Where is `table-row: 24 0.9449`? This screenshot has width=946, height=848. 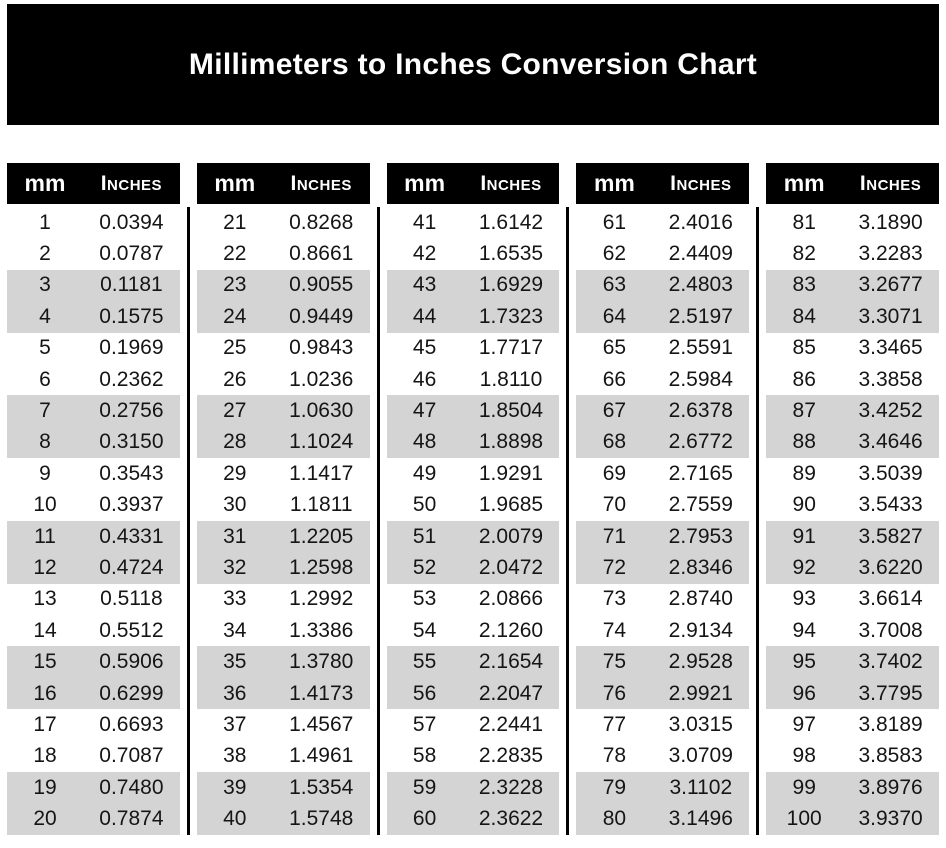
table-row: 24 0.9449 is located at coordinates (283, 317).